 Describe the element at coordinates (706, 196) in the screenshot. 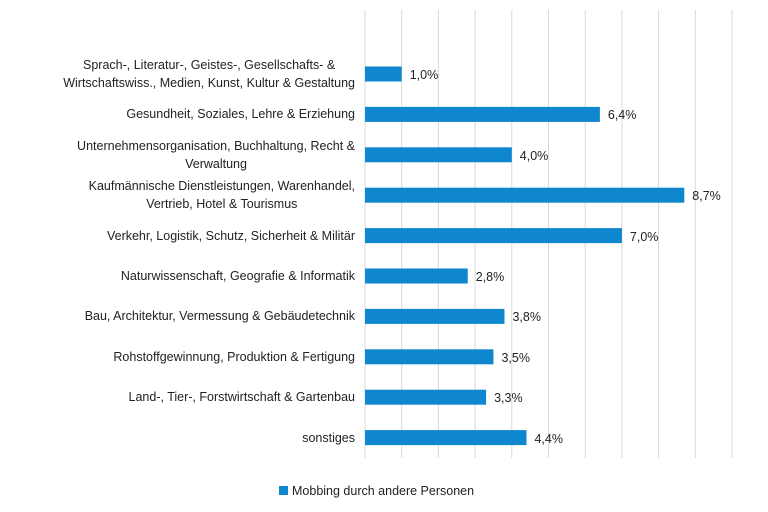

I see `value-label: 8,7%` at that location.